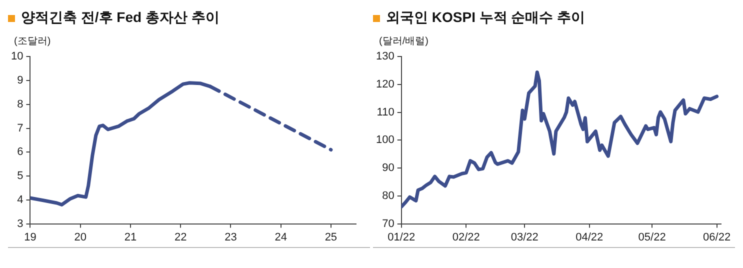  I want to click on y-tick-label: 4, so click(20, 200).